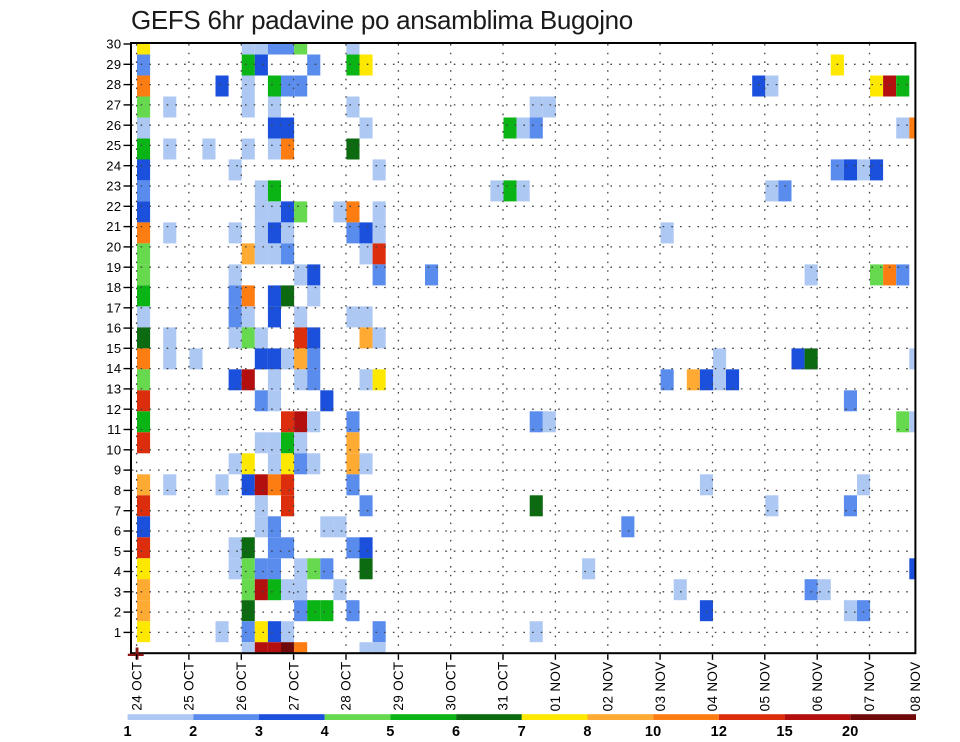  I want to click on svg-text: 28, so click(113, 84).